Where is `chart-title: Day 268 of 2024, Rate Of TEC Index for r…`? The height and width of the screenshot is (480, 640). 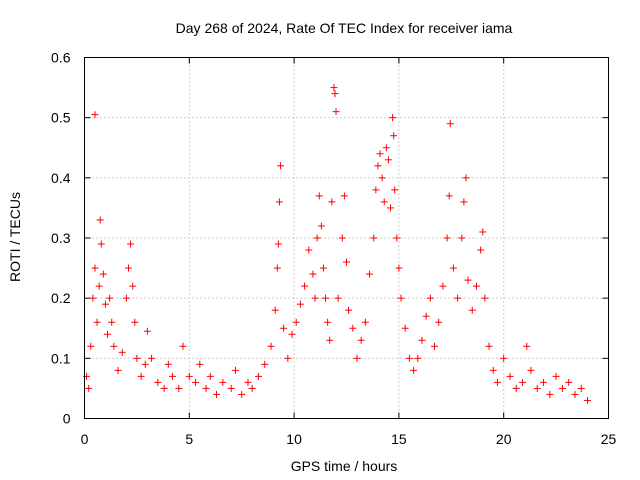
chart-title: Day 268 of 2024, Rate Of TEC Index for r… is located at coordinates (344, 28).